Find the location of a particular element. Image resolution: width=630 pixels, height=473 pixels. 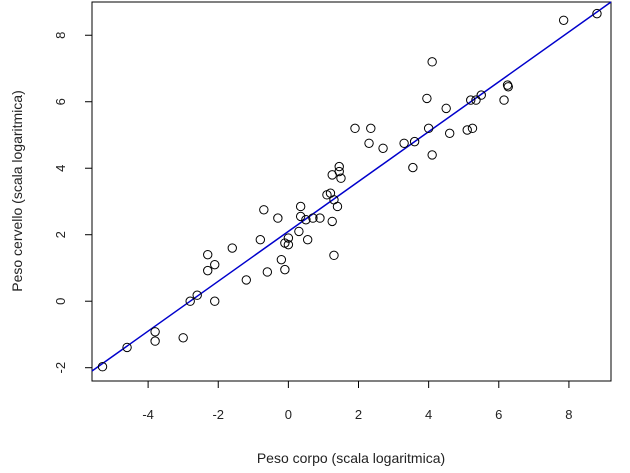

y-axis: -2 0 2 4 6 8 is located at coordinates (73, 203).